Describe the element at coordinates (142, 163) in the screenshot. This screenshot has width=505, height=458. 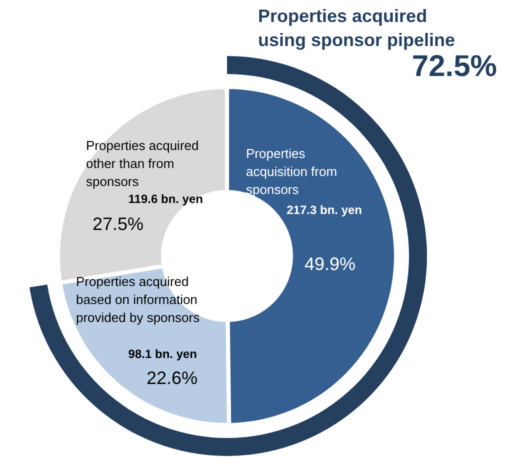
I see `slice-label: Properties acquired other than from sponsors` at that location.